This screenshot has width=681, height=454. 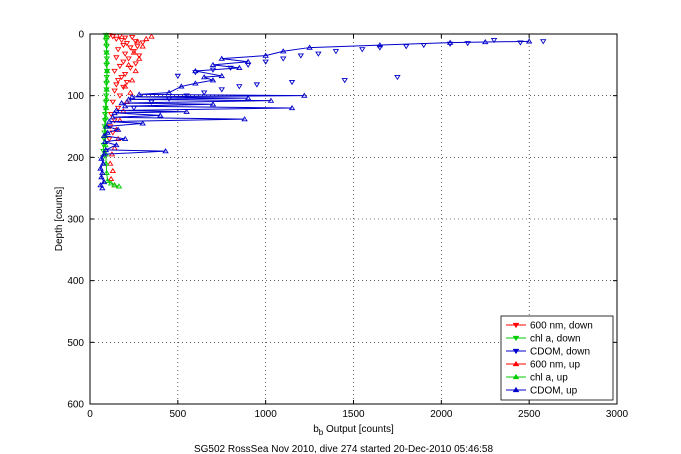 What do you see at coordinates (177, 414) in the screenshot?
I see `x-tick-label: 500` at bounding box center [177, 414].